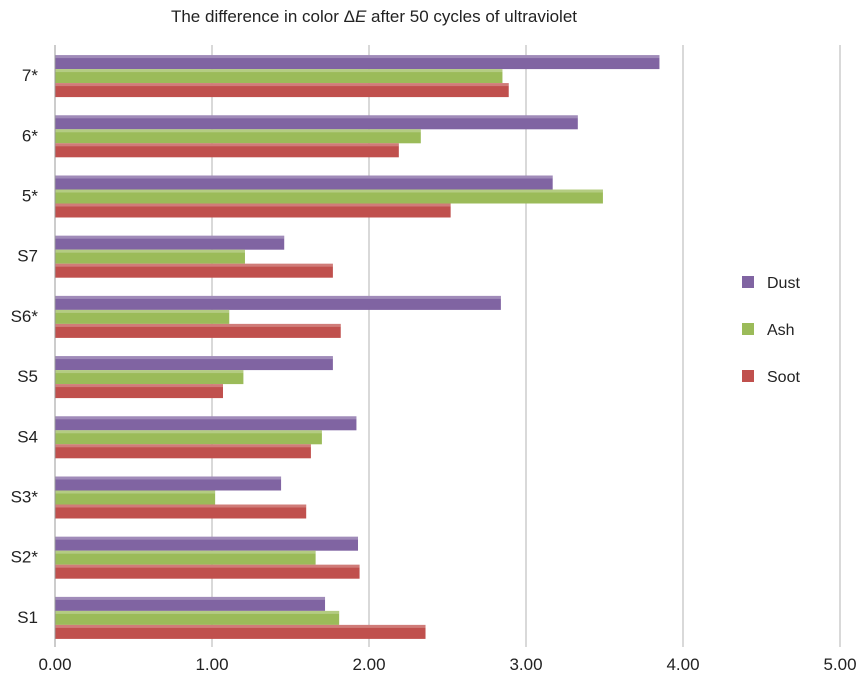 This screenshot has height=680, width=865. What do you see at coordinates (25, 557) in the screenshot?
I see `category-label: S2*` at bounding box center [25, 557].